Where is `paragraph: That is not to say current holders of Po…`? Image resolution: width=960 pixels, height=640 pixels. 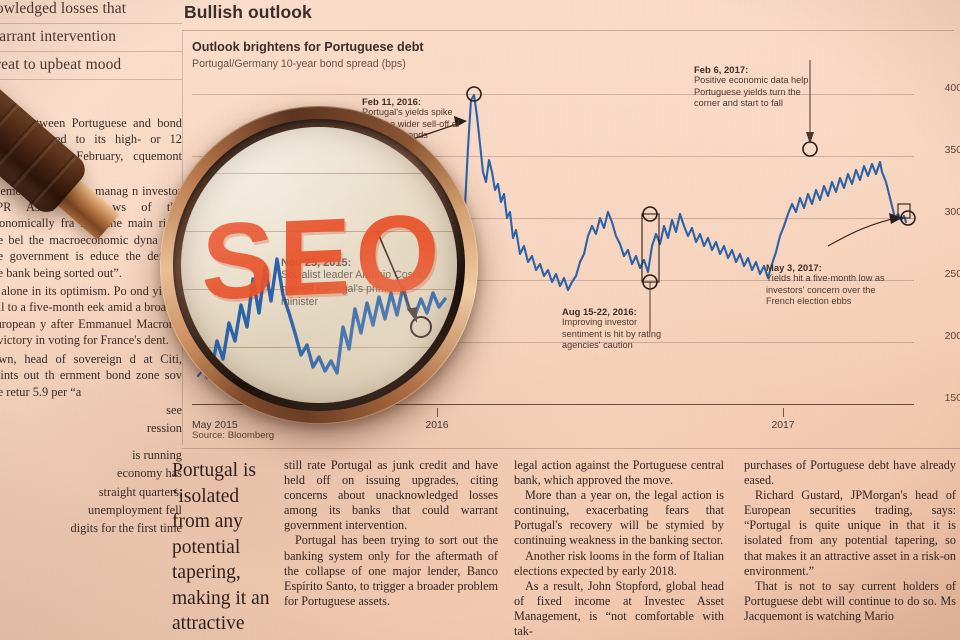
paragraph: That is not to say current holders of Po… is located at coordinates (850, 600).